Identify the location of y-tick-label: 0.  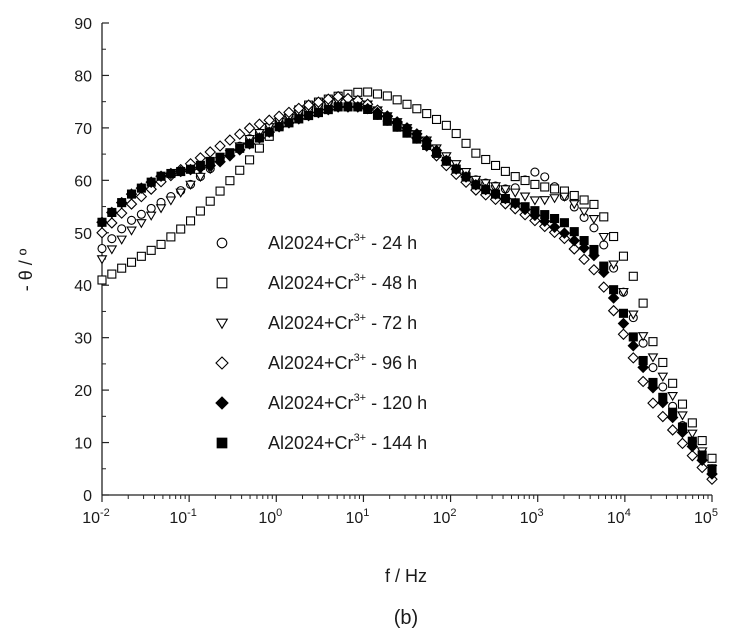
(87, 496).